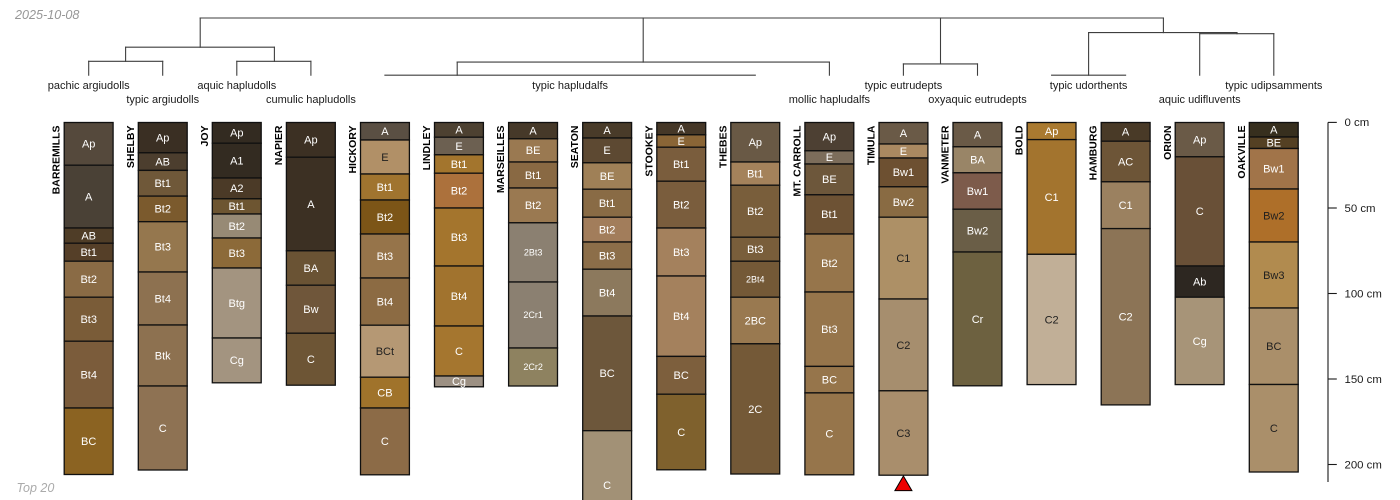  Describe the element at coordinates (279, 145) in the screenshot. I see `svg-text: NAPIER` at that location.